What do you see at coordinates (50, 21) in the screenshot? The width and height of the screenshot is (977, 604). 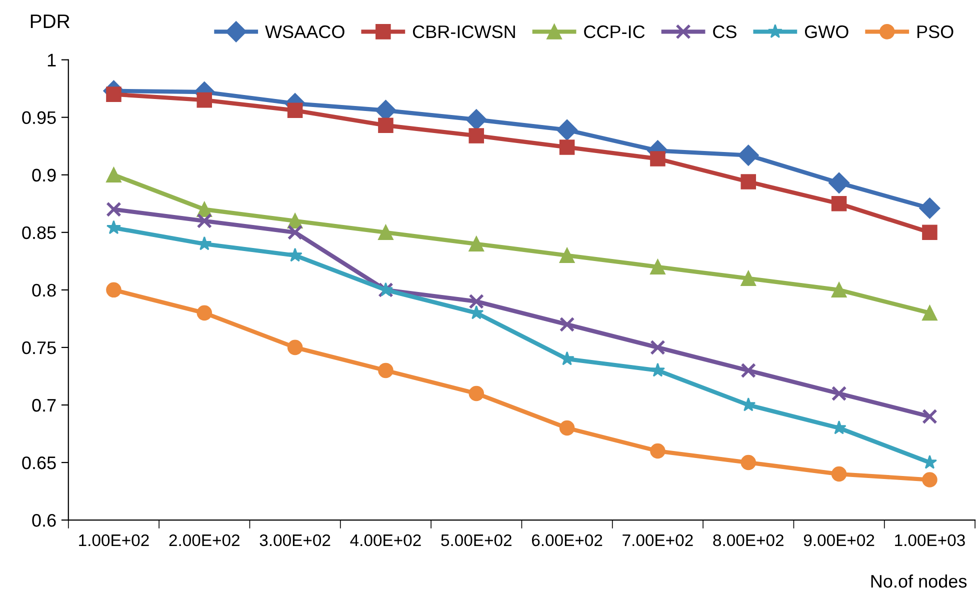 I see `y-axis-title: PDR` at bounding box center [50, 21].